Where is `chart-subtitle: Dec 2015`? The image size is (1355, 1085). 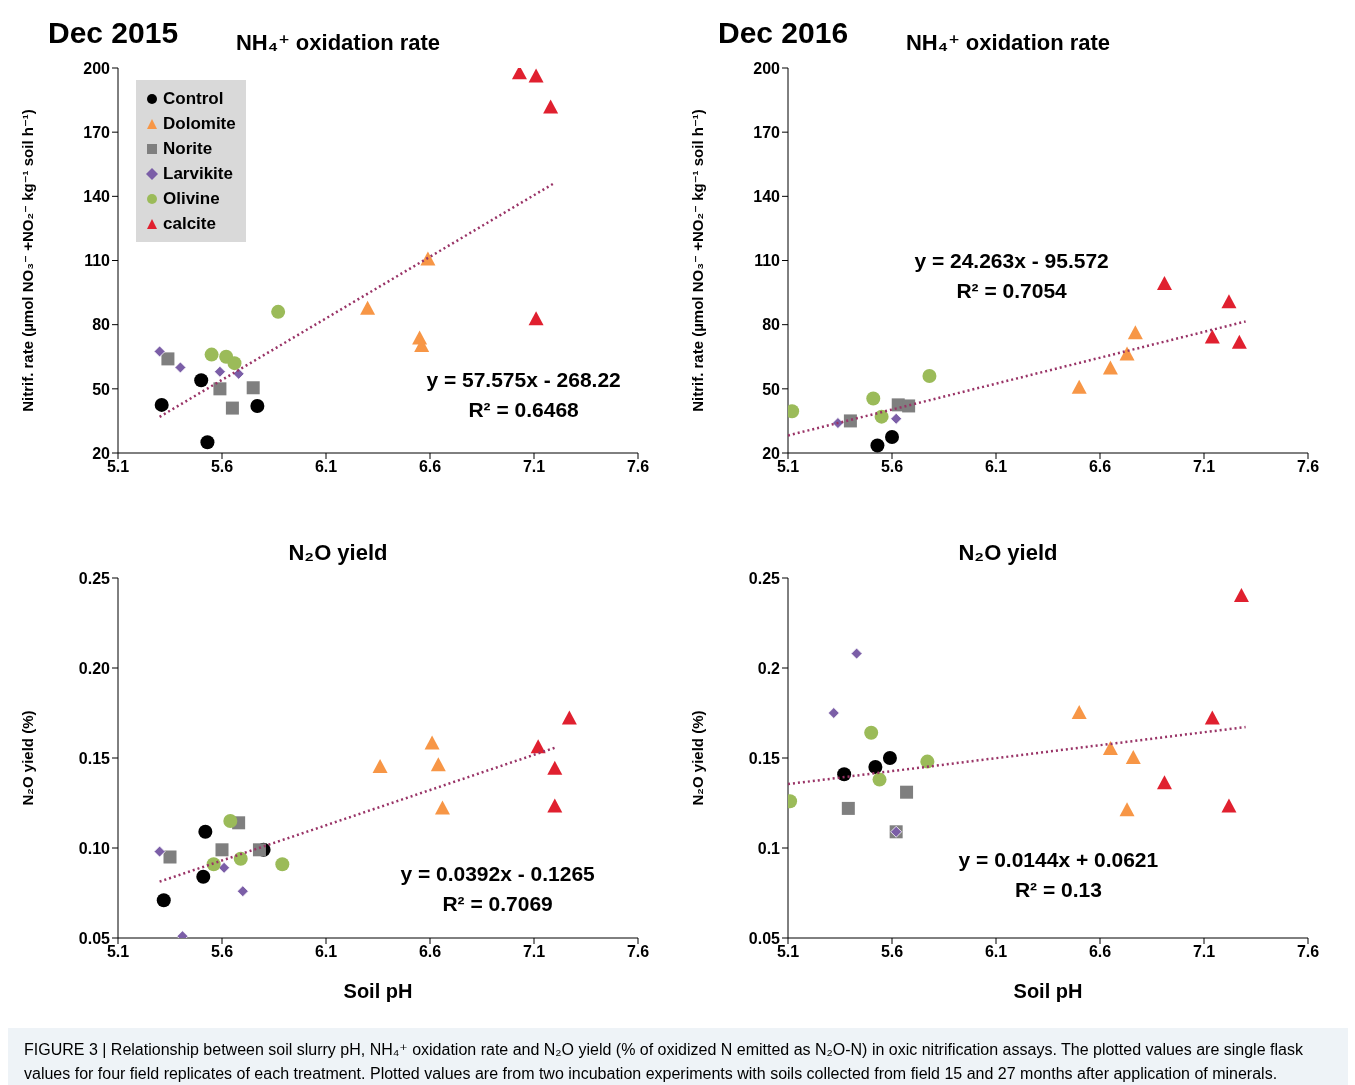
chart-subtitle: Dec 2015 is located at coordinates (113, 33).